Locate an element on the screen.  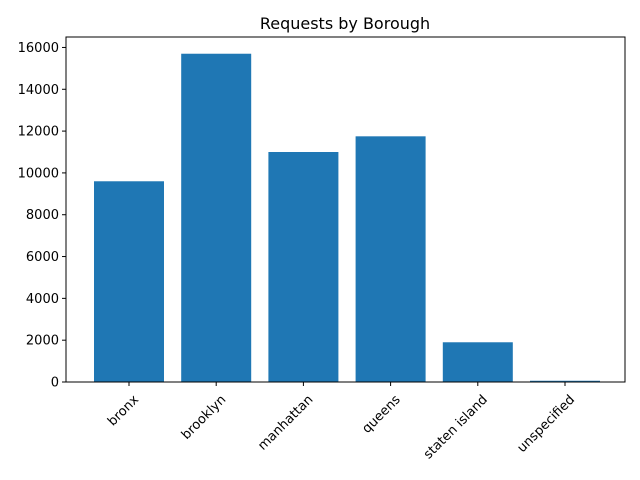
y-tick-label: 12000 is located at coordinates (38, 132).